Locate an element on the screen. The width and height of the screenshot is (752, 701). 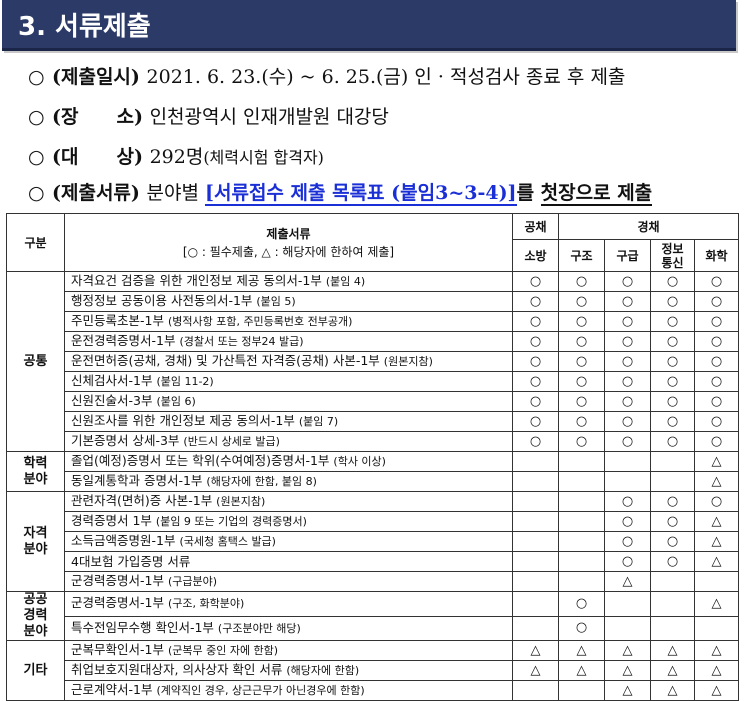
table-row: 신원조사를 위한 개인정보 제공 동의서-1부 (붙임 7) ○ ○ ○ ○ ○ is located at coordinates (373, 421).